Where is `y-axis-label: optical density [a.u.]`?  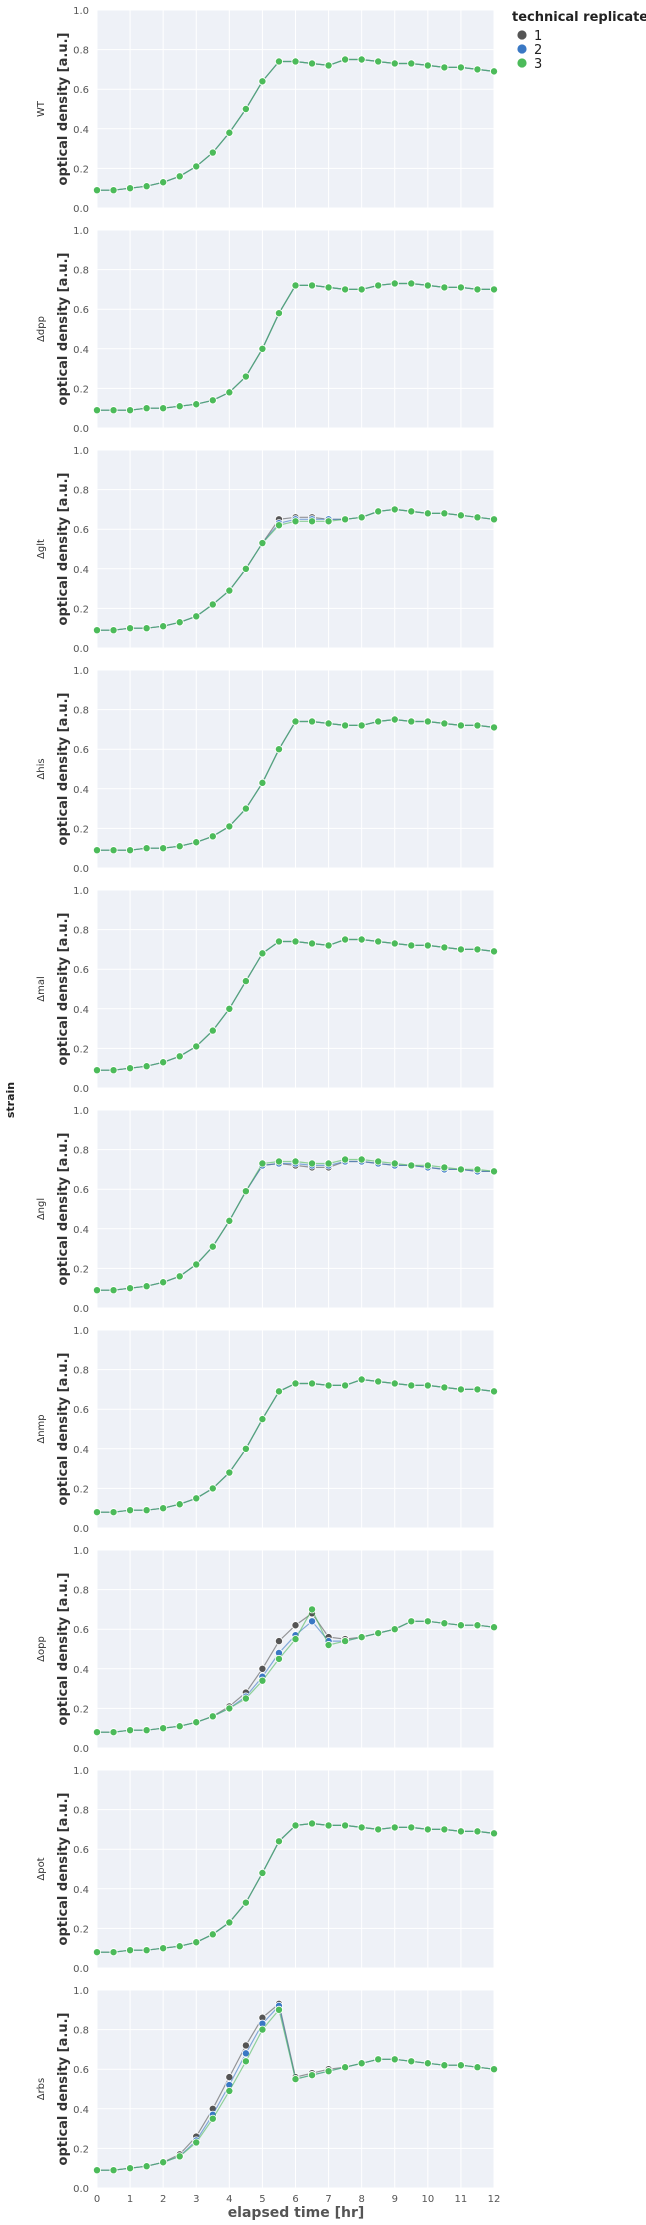
y-axis-label: optical density [a.u.] is located at coordinates (63, 109).